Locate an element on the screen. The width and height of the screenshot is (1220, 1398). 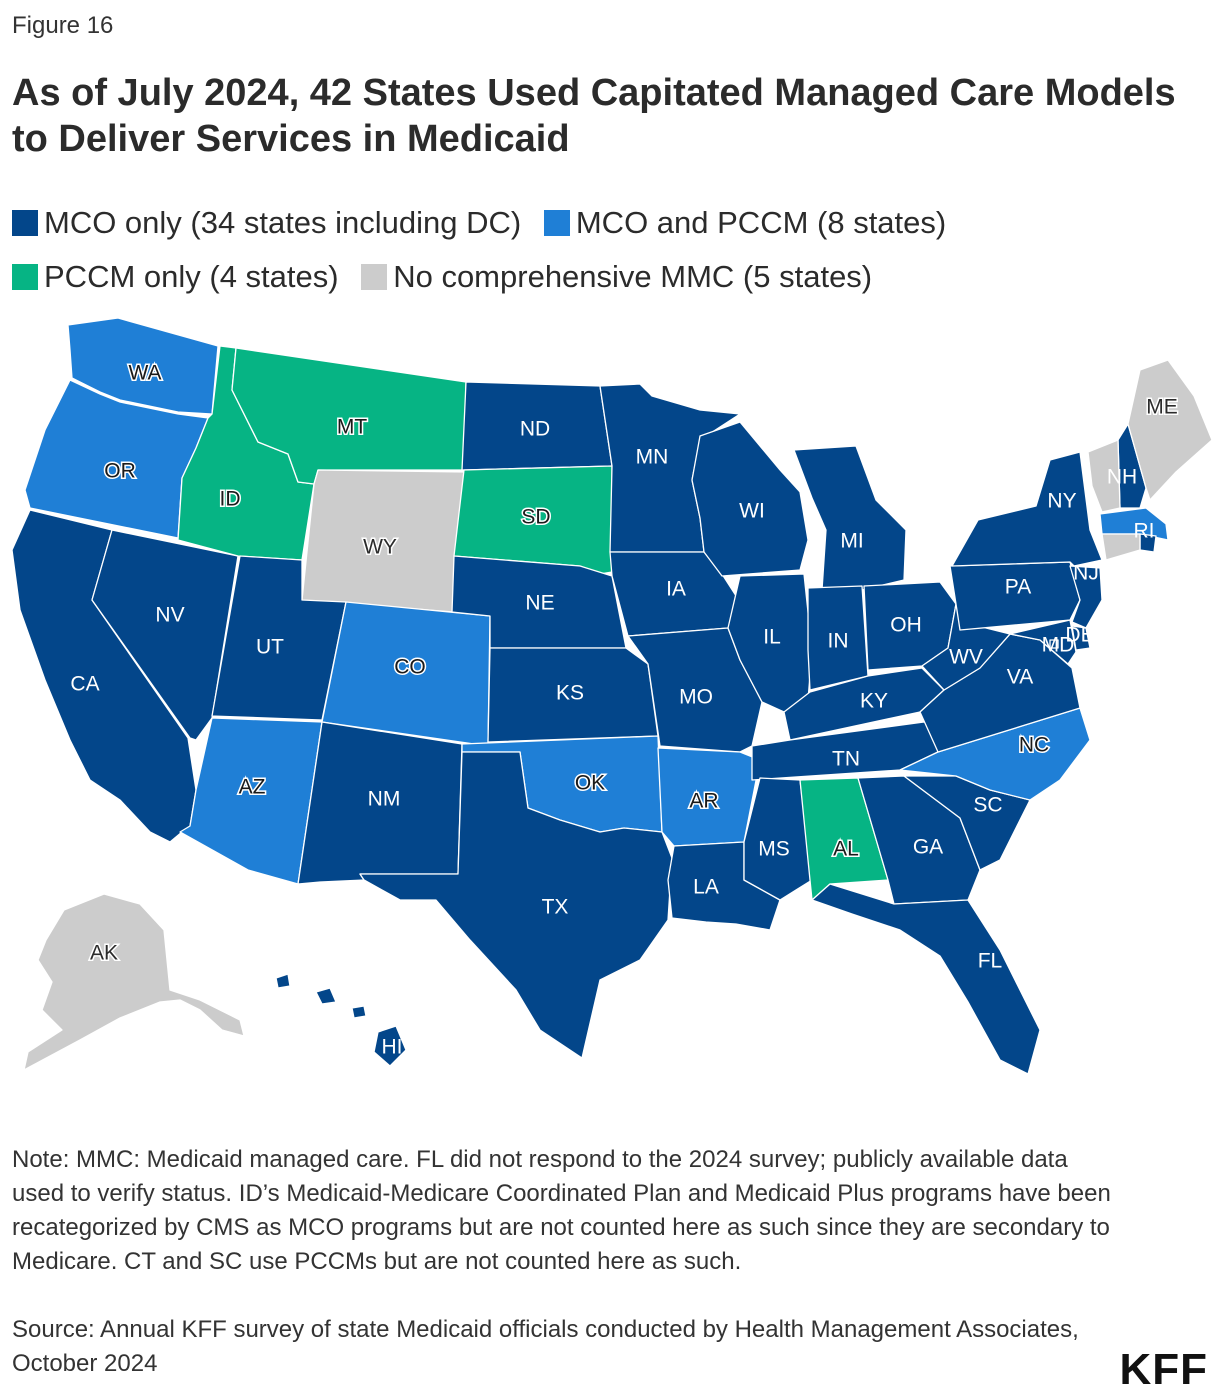
state-label-ky: KY is located at coordinates (874, 701).